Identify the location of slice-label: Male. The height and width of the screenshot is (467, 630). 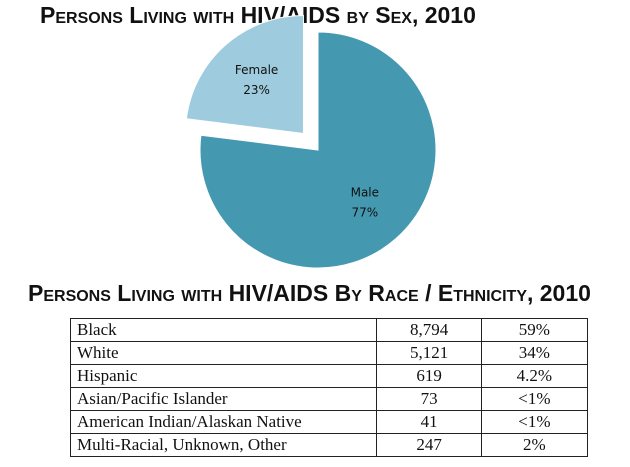
(365, 193).